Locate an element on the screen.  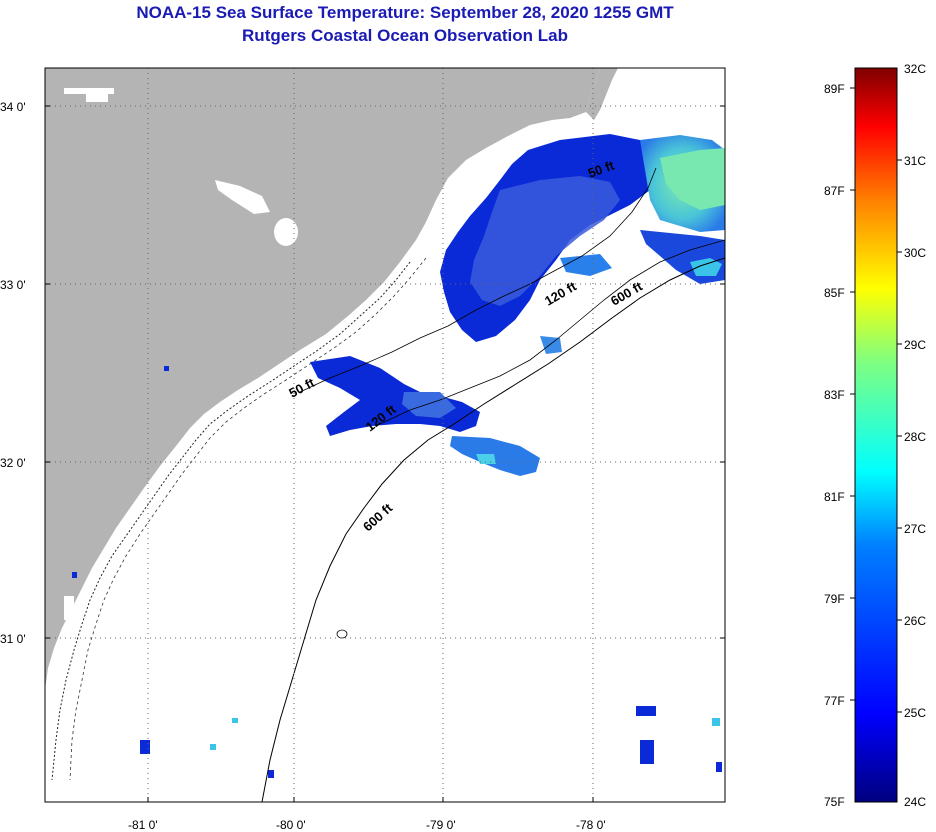
lon-label: -79 0' is located at coordinates (441, 825).